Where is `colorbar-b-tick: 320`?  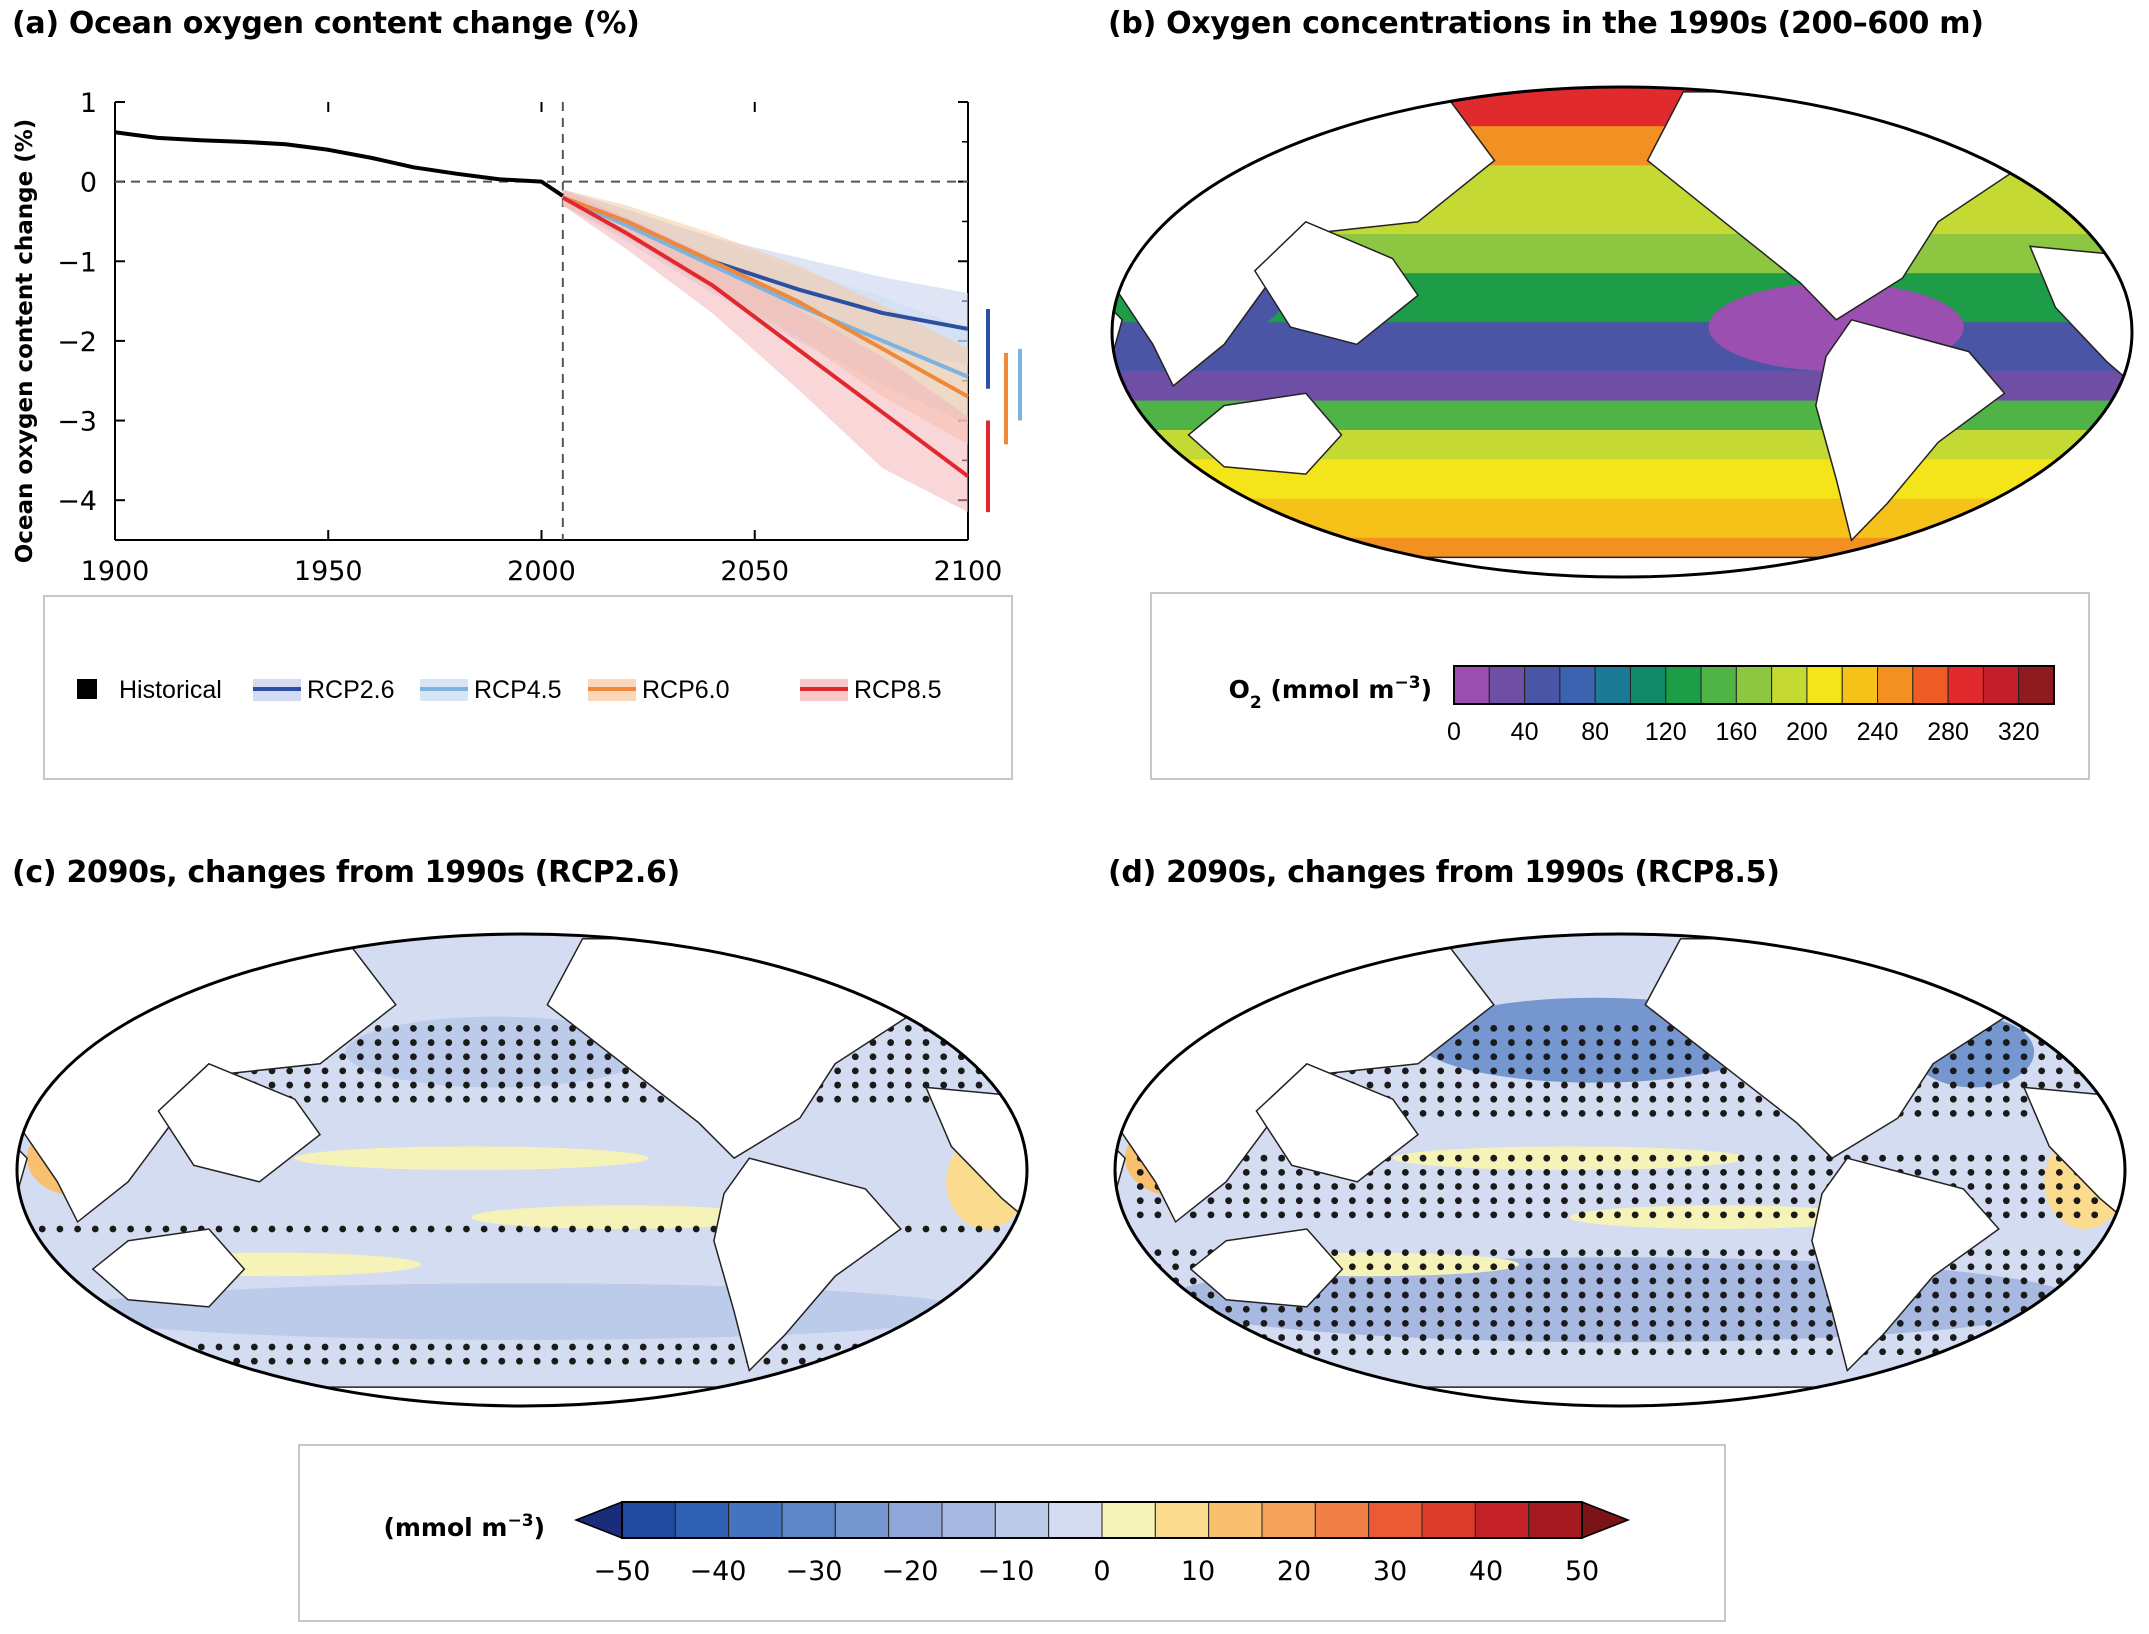
colorbar-b-tick: 320 is located at coordinates (2019, 732).